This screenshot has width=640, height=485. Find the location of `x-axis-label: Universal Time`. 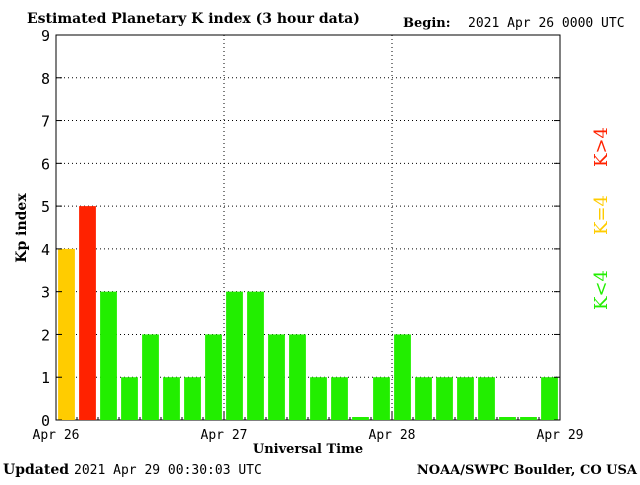

x-axis-label: Universal Time is located at coordinates (308, 449).